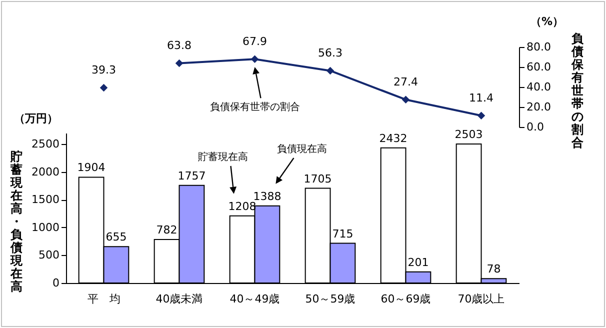  I want to click on y-tick-label: 0, so click(56, 283).